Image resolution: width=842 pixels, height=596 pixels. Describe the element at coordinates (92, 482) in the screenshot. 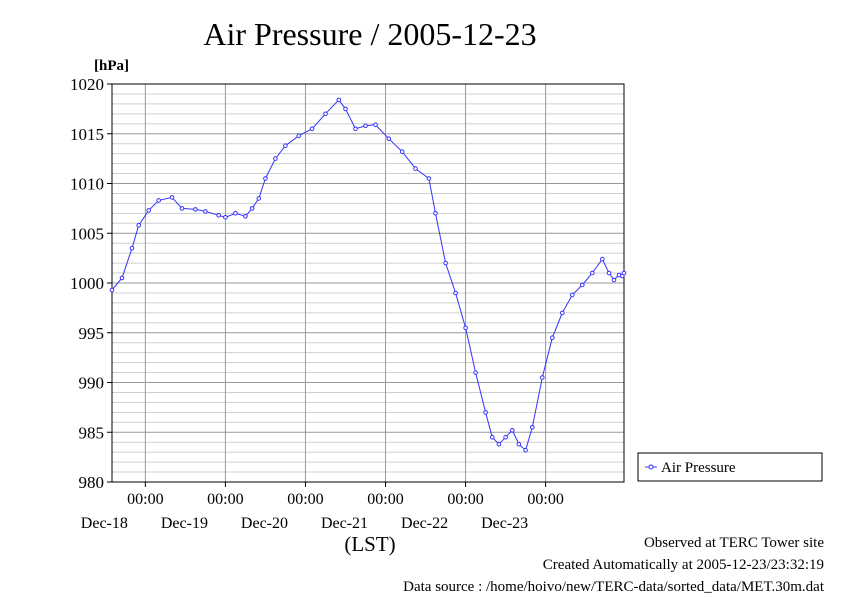

I see `y-tick-label: 980` at that location.